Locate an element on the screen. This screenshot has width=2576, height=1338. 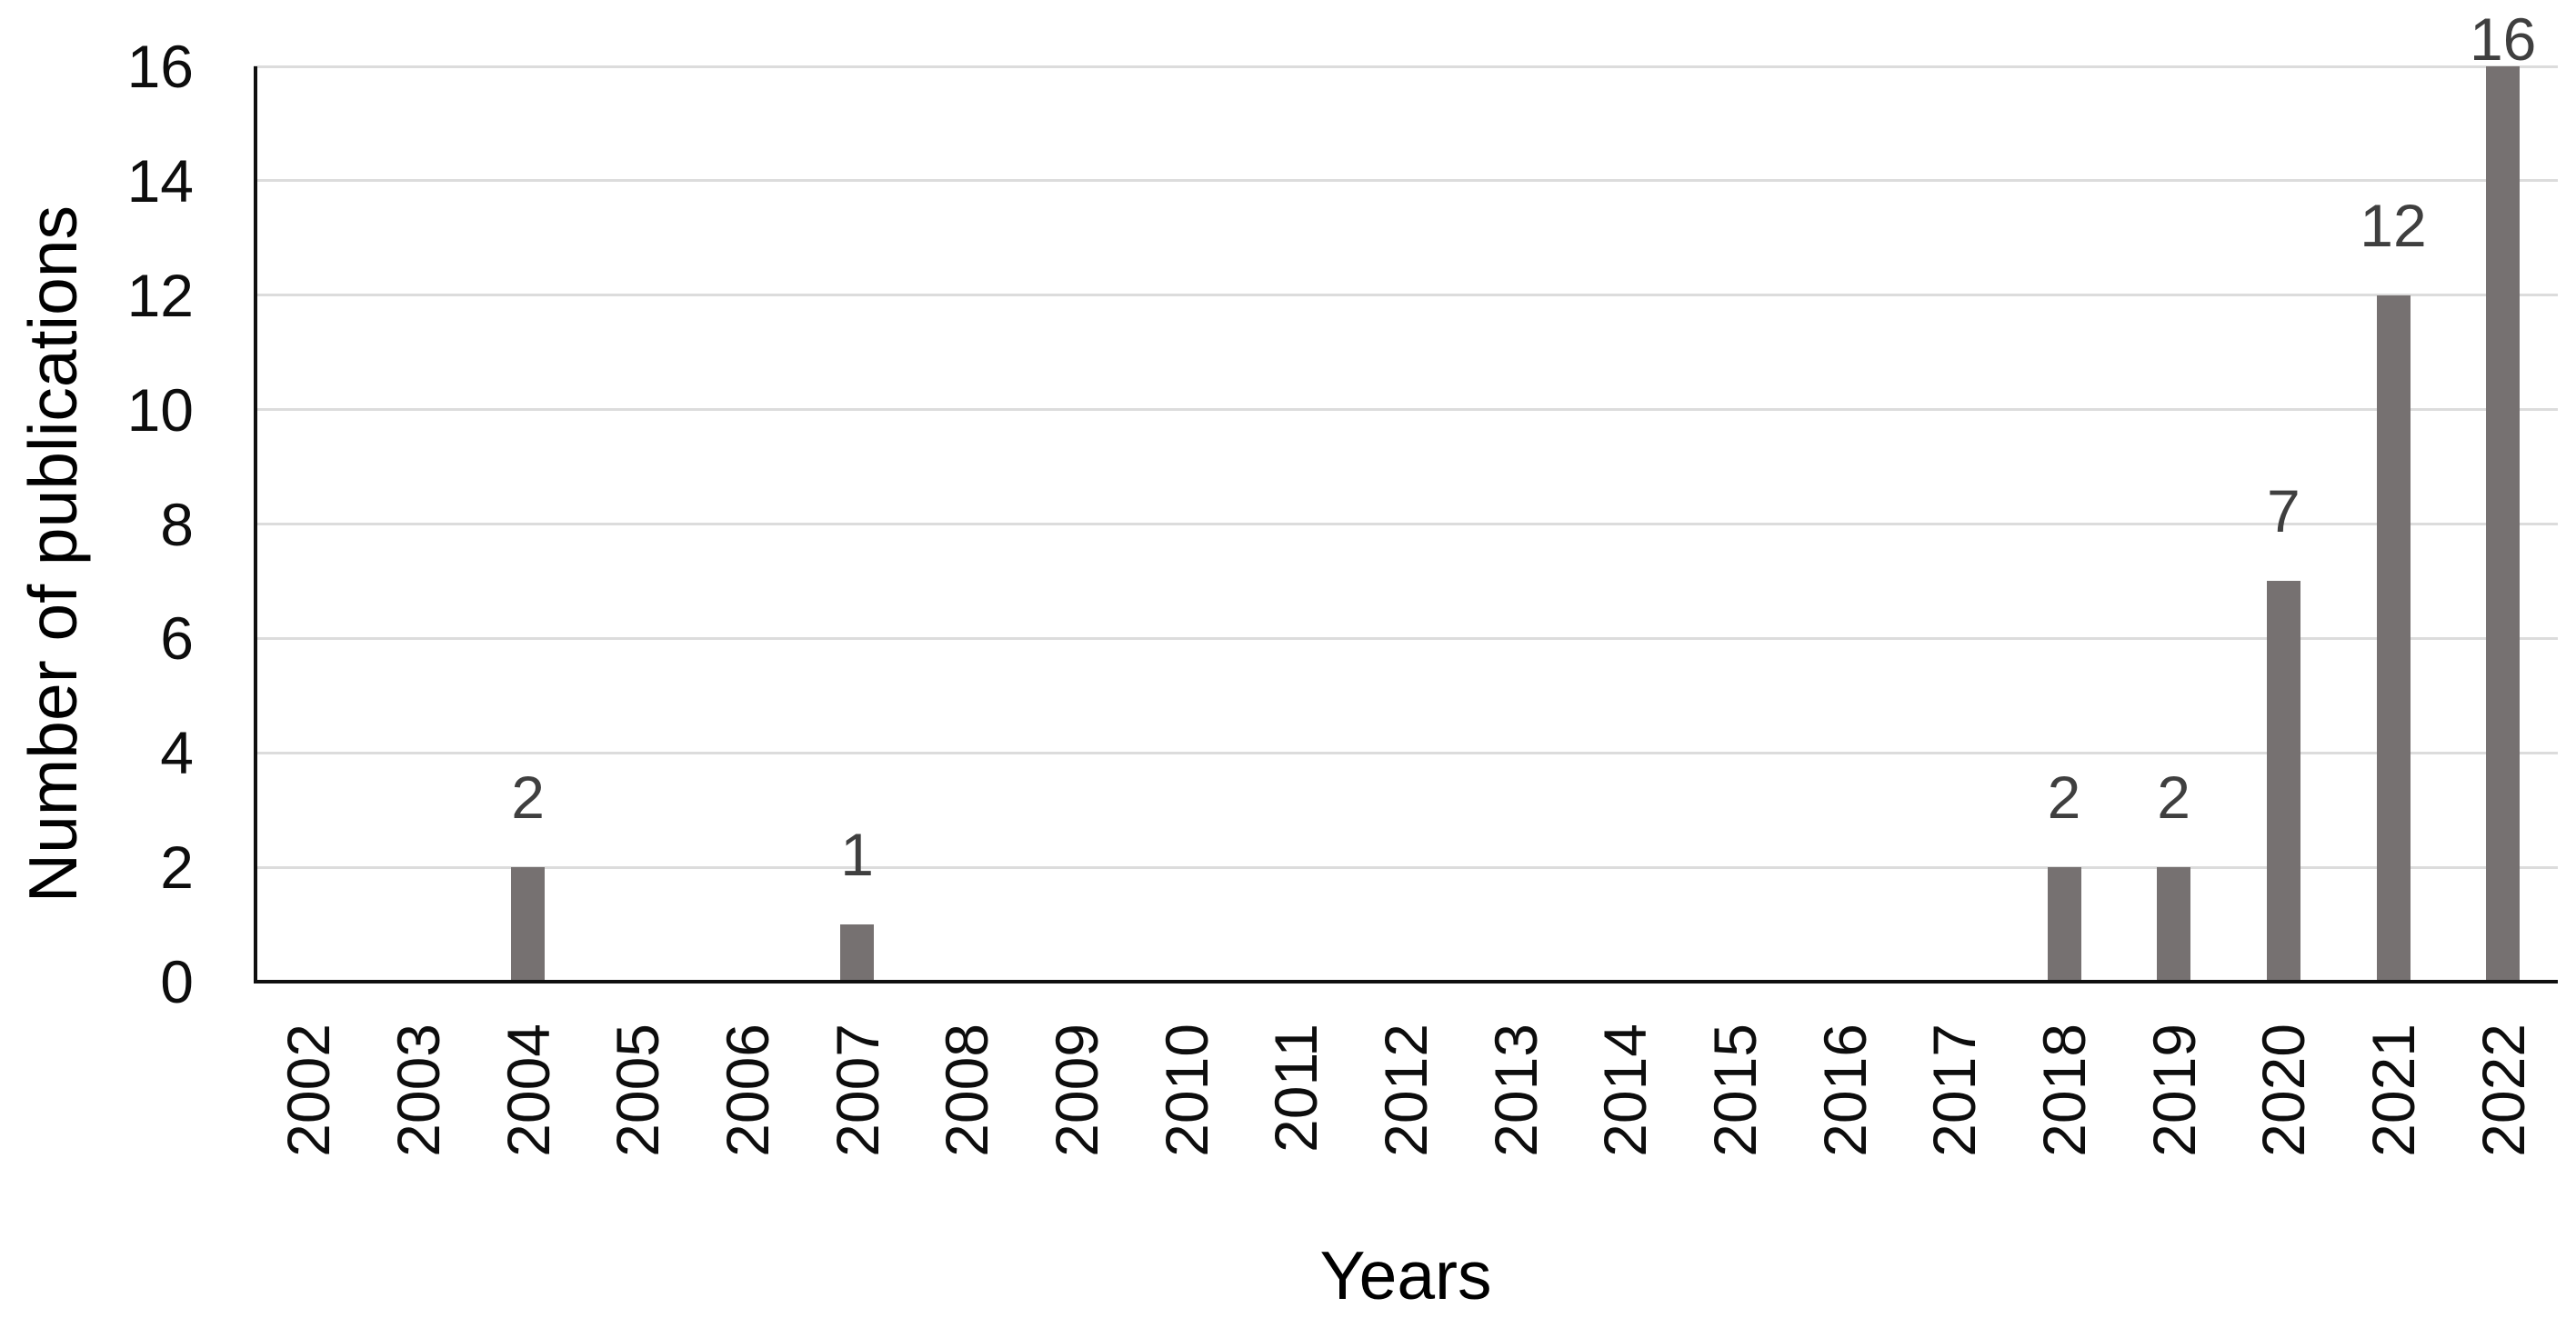
data-label-2022: 16 is located at coordinates (2503, 39).